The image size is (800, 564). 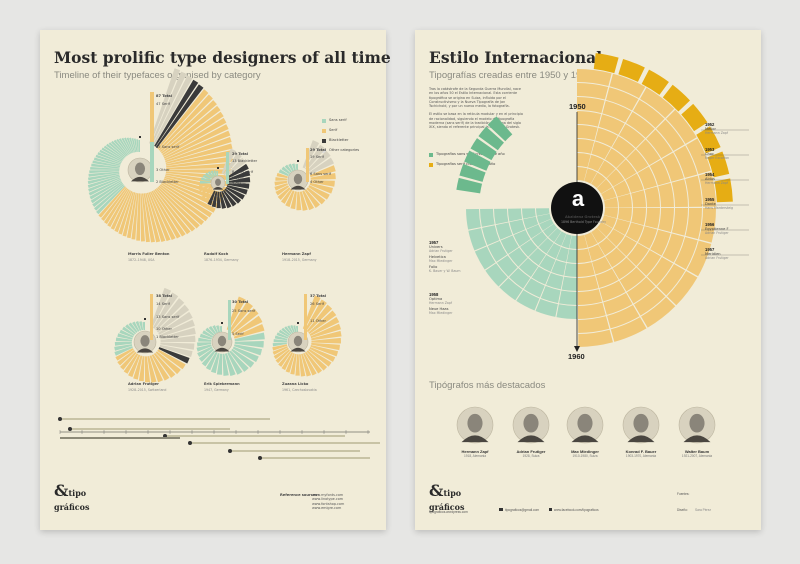 What do you see at coordinates (441, 251) in the screenshot?
I see `font-author: Adrian Frutiger` at bounding box center [441, 251].